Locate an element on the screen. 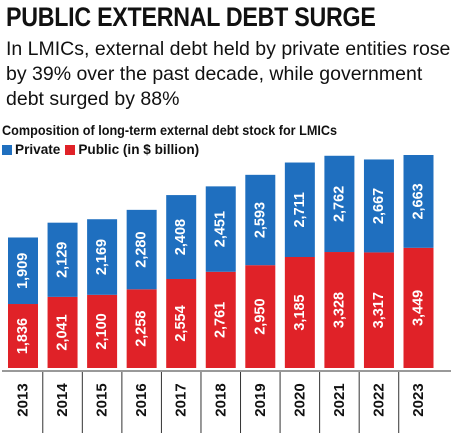 Image resolution: width=453 pixels, height=435 pixels. label-private-2018: 2,451 is located at coordinates (221, 229).